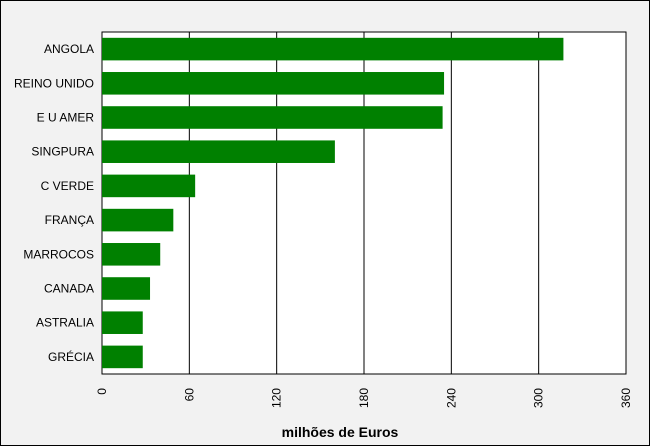 The height and width of the screenshot is (446, 650). What do you see at coordinates (122, 322) in the screenshot?
I see `bar-astralia` at bounding box center [122, 322].